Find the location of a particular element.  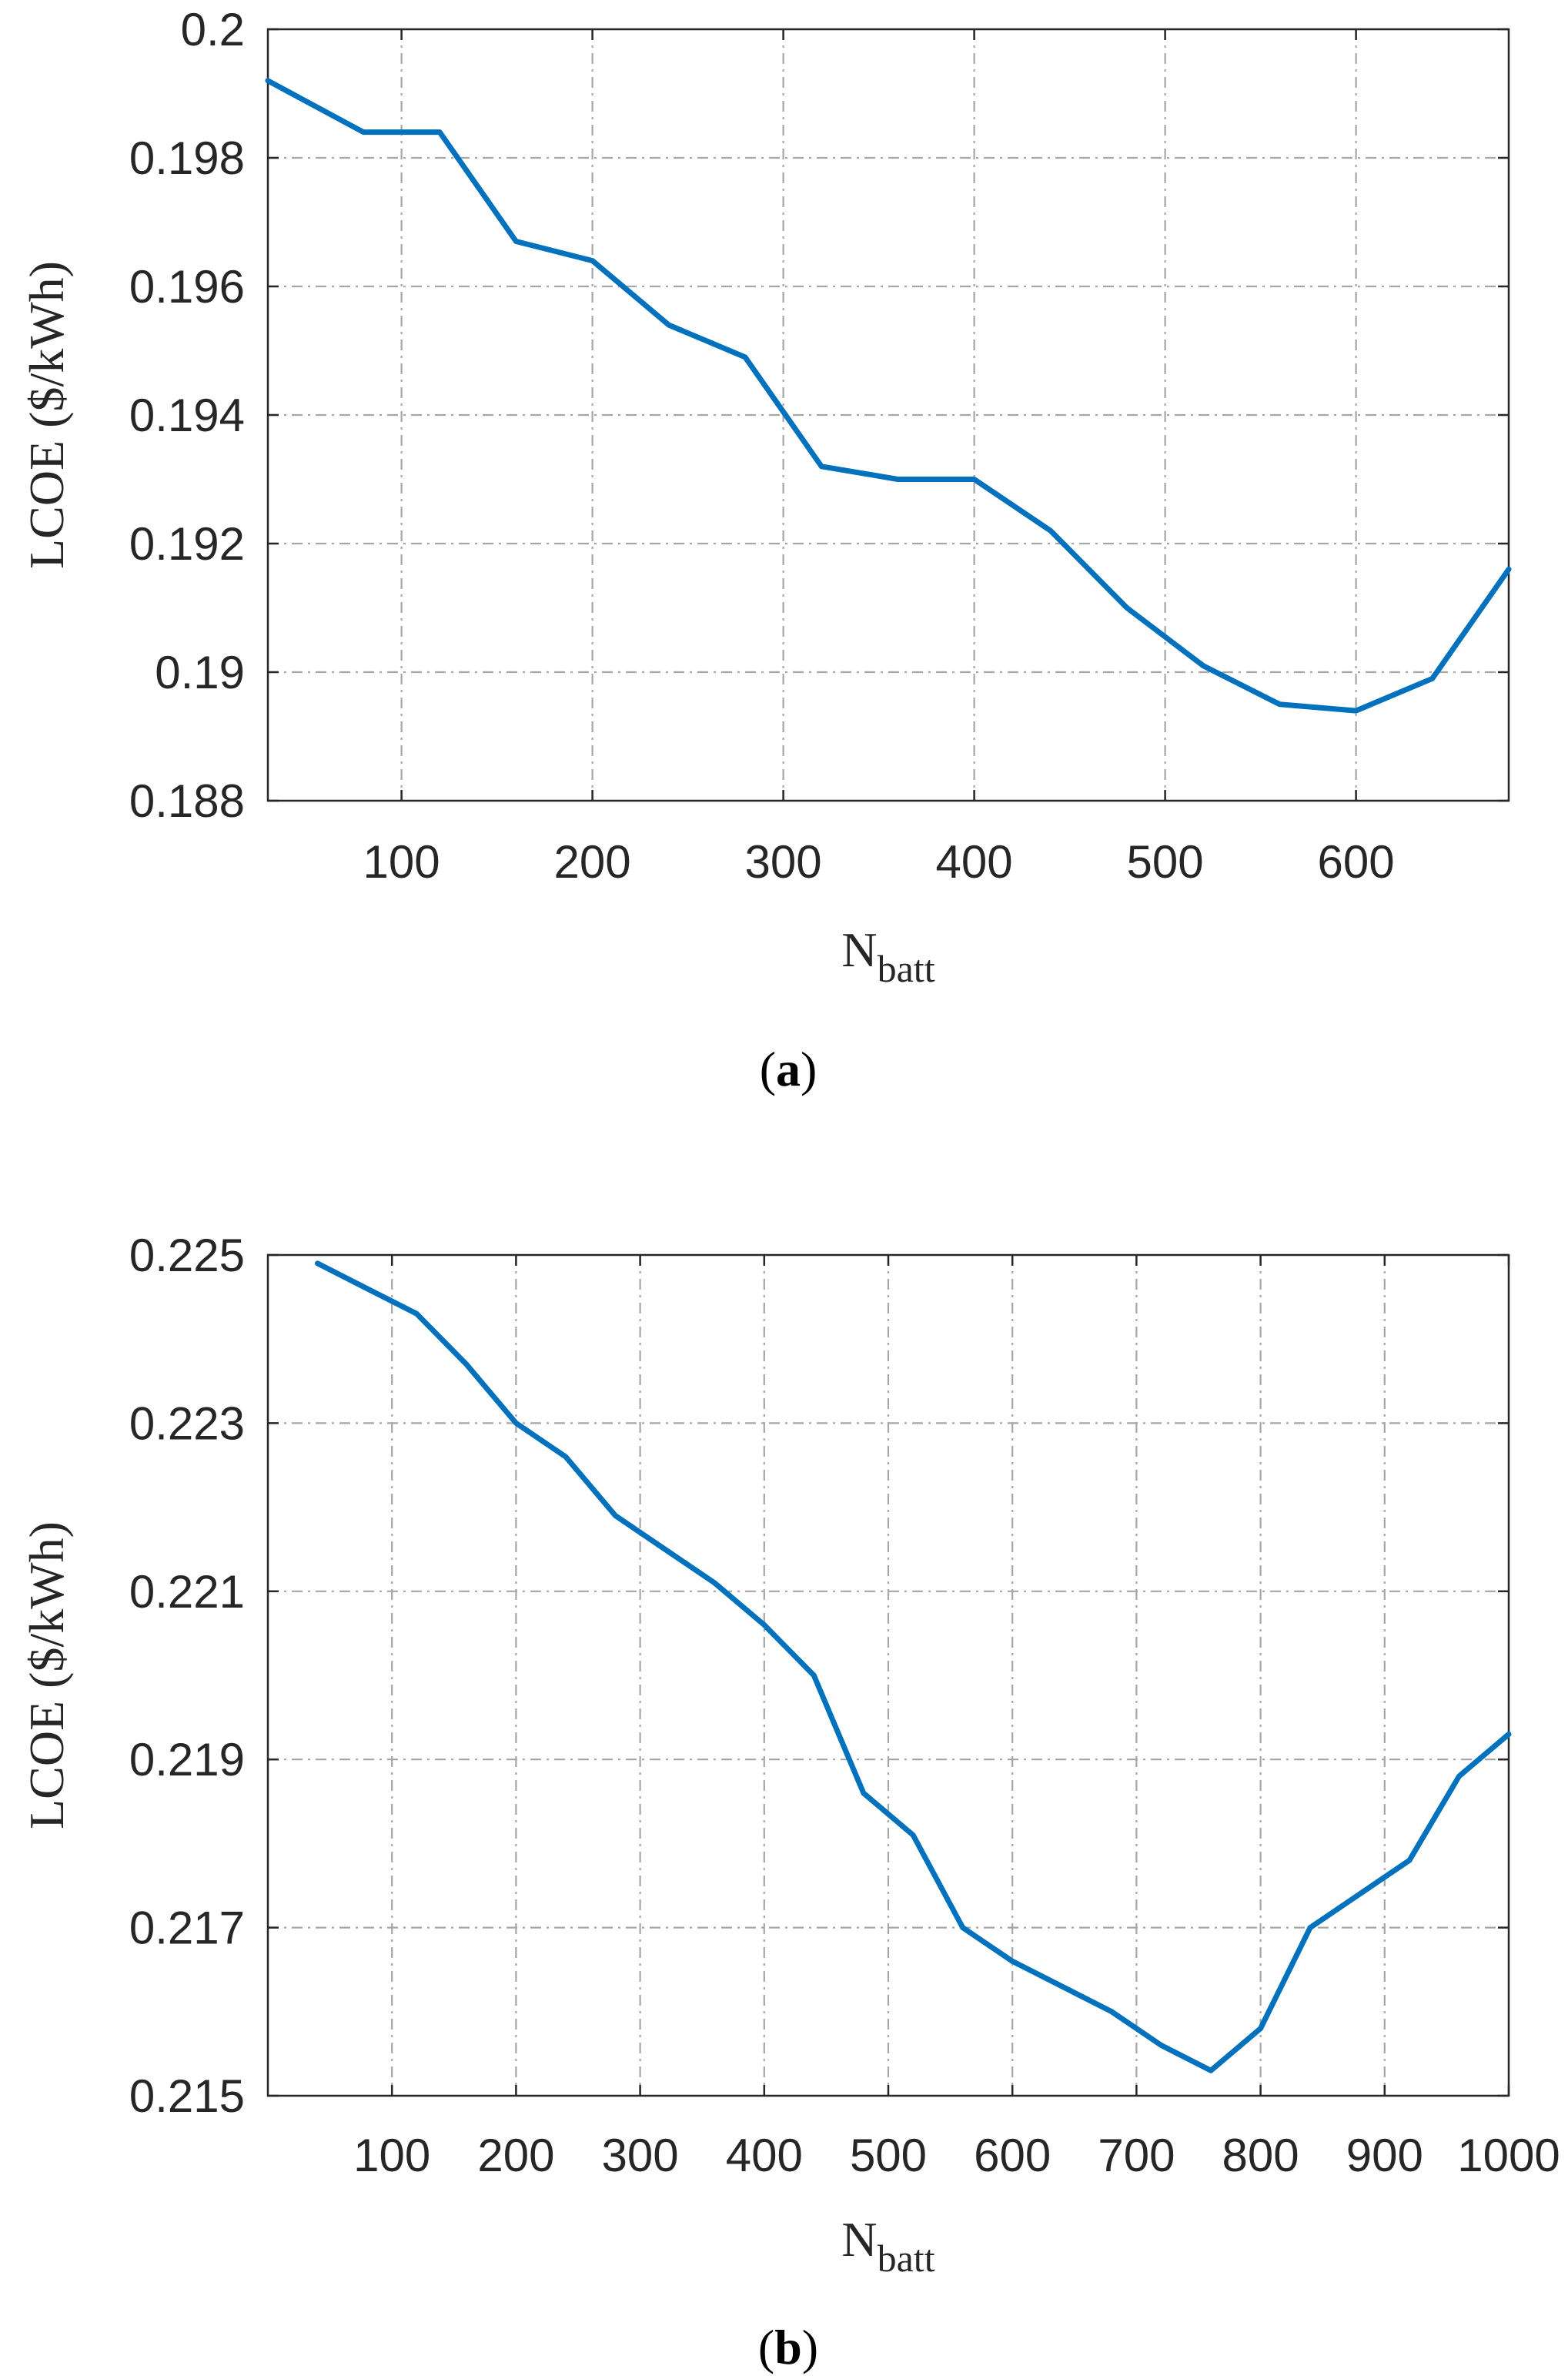

panel-caption: (b) is located at coordinates (788, 2347).